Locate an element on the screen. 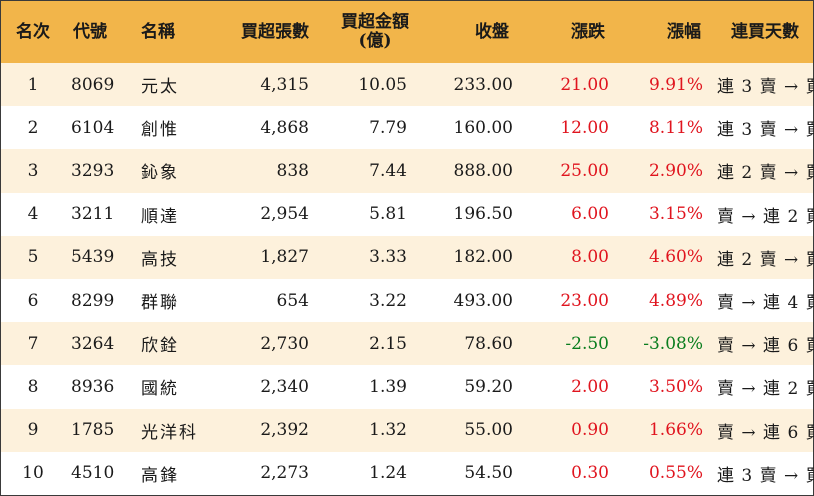 The height and width of the screenshot is (496, 814). header-row: 名次 代號 名稱 買超張數 買超金額 (億) 收盤 漲跌 漲幅 連買天數 is located at coordinates (407, 32).